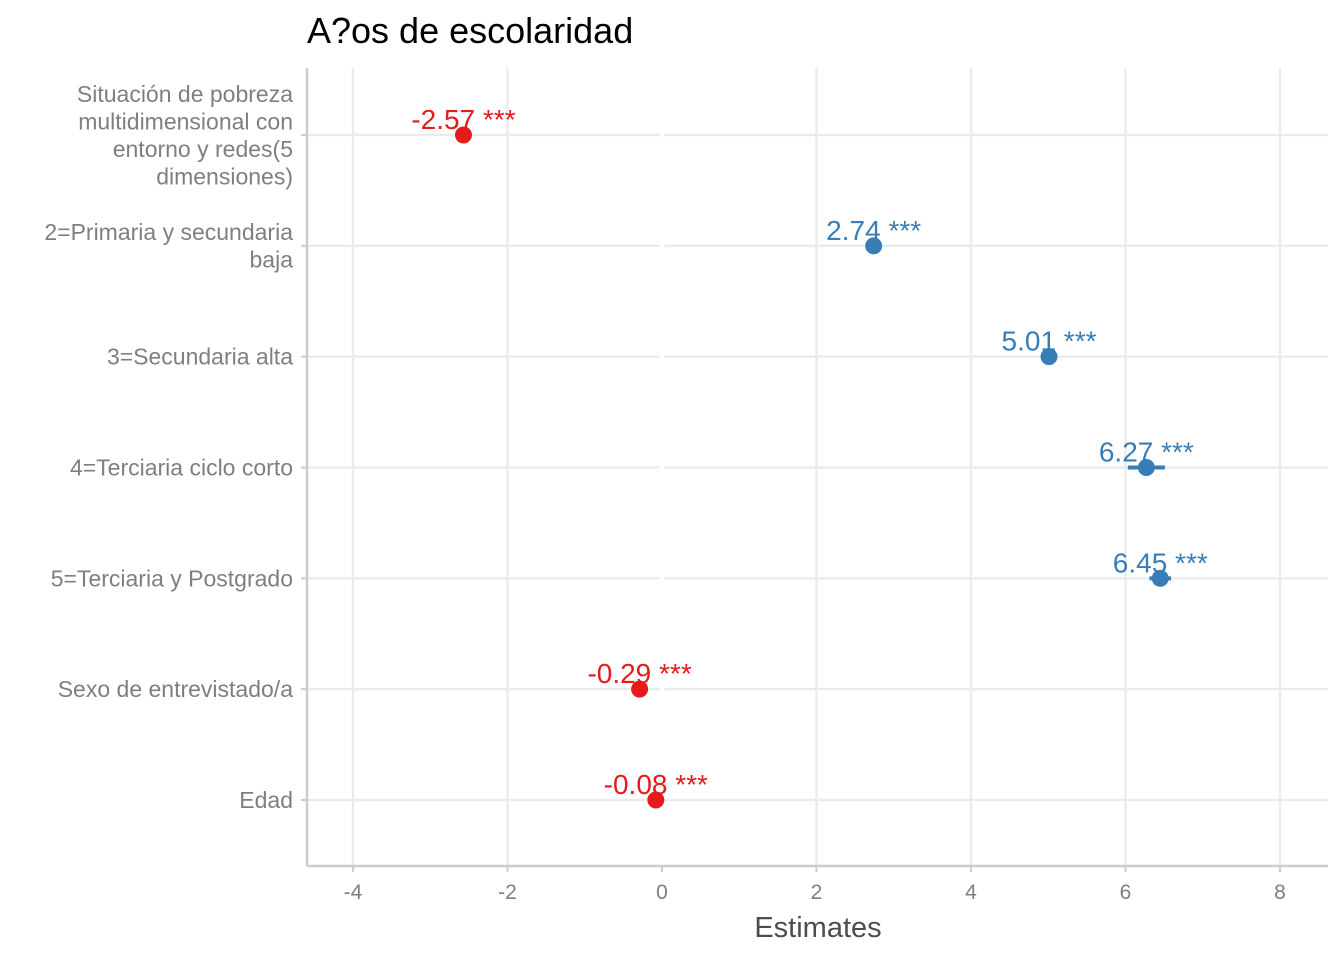 The image size is (1344, 960). I want to click on y-tick-label: 5=Terciaria y Postgrado, so click(172, 578).